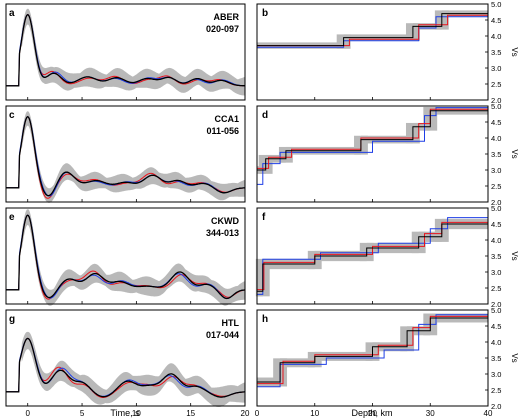 The height and width of the screenshot is (420, 520). Describe the element at coordinates (12, 115) in the screenshot. I see `panel-letter-c: c` at that location.